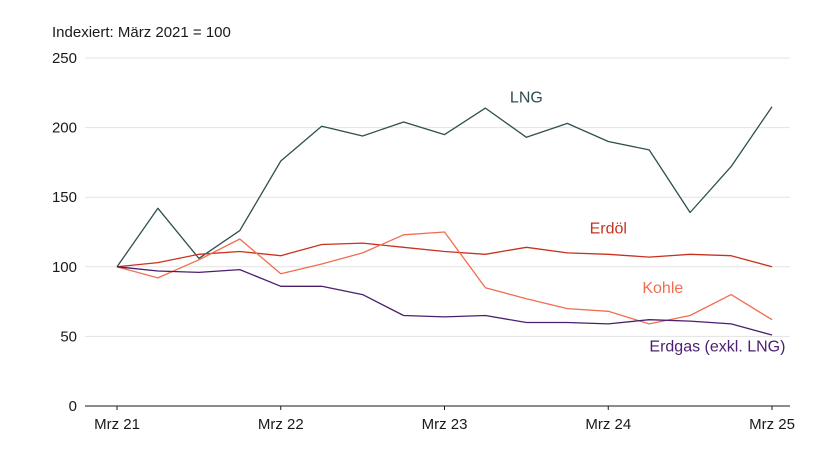 Image resolution: width=840 pixels, height=453 pixels. Describe the element at coordinates (608, 228) in the screenshot. I see `series-label-erdöl: Erdöl` at that location.